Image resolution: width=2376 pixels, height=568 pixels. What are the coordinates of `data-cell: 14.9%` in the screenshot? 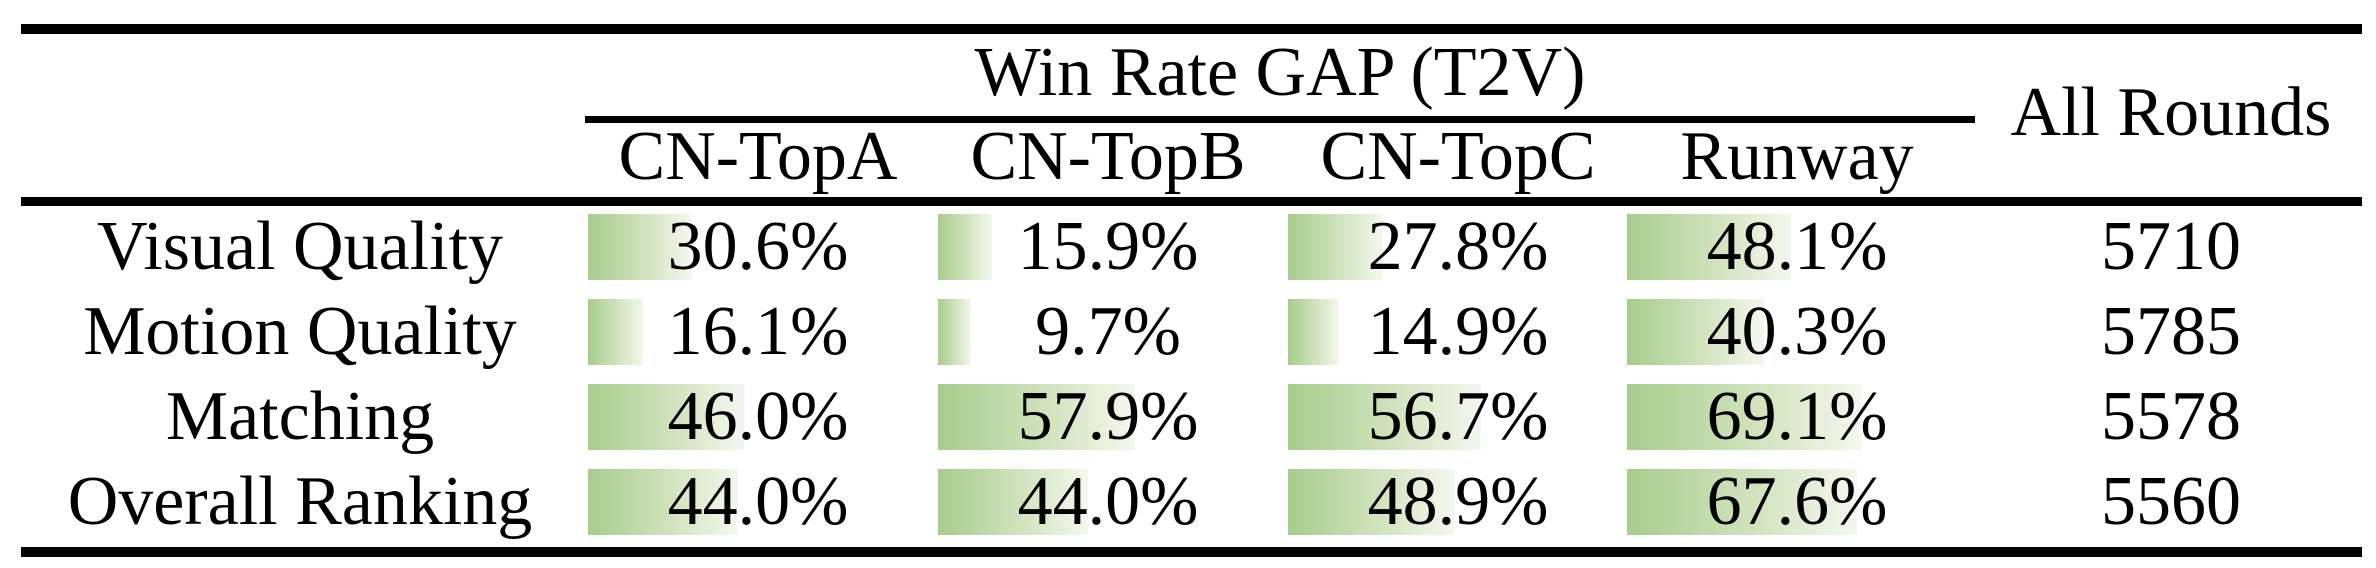 It's located at (1458, 331).